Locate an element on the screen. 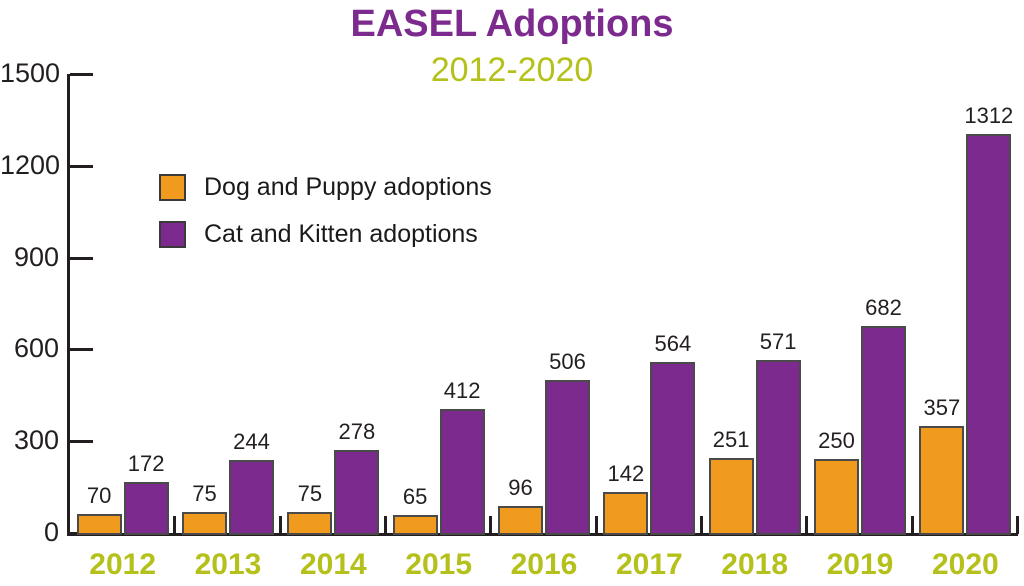  x-label-2020: 2020 is located at coordinates (965, 564).